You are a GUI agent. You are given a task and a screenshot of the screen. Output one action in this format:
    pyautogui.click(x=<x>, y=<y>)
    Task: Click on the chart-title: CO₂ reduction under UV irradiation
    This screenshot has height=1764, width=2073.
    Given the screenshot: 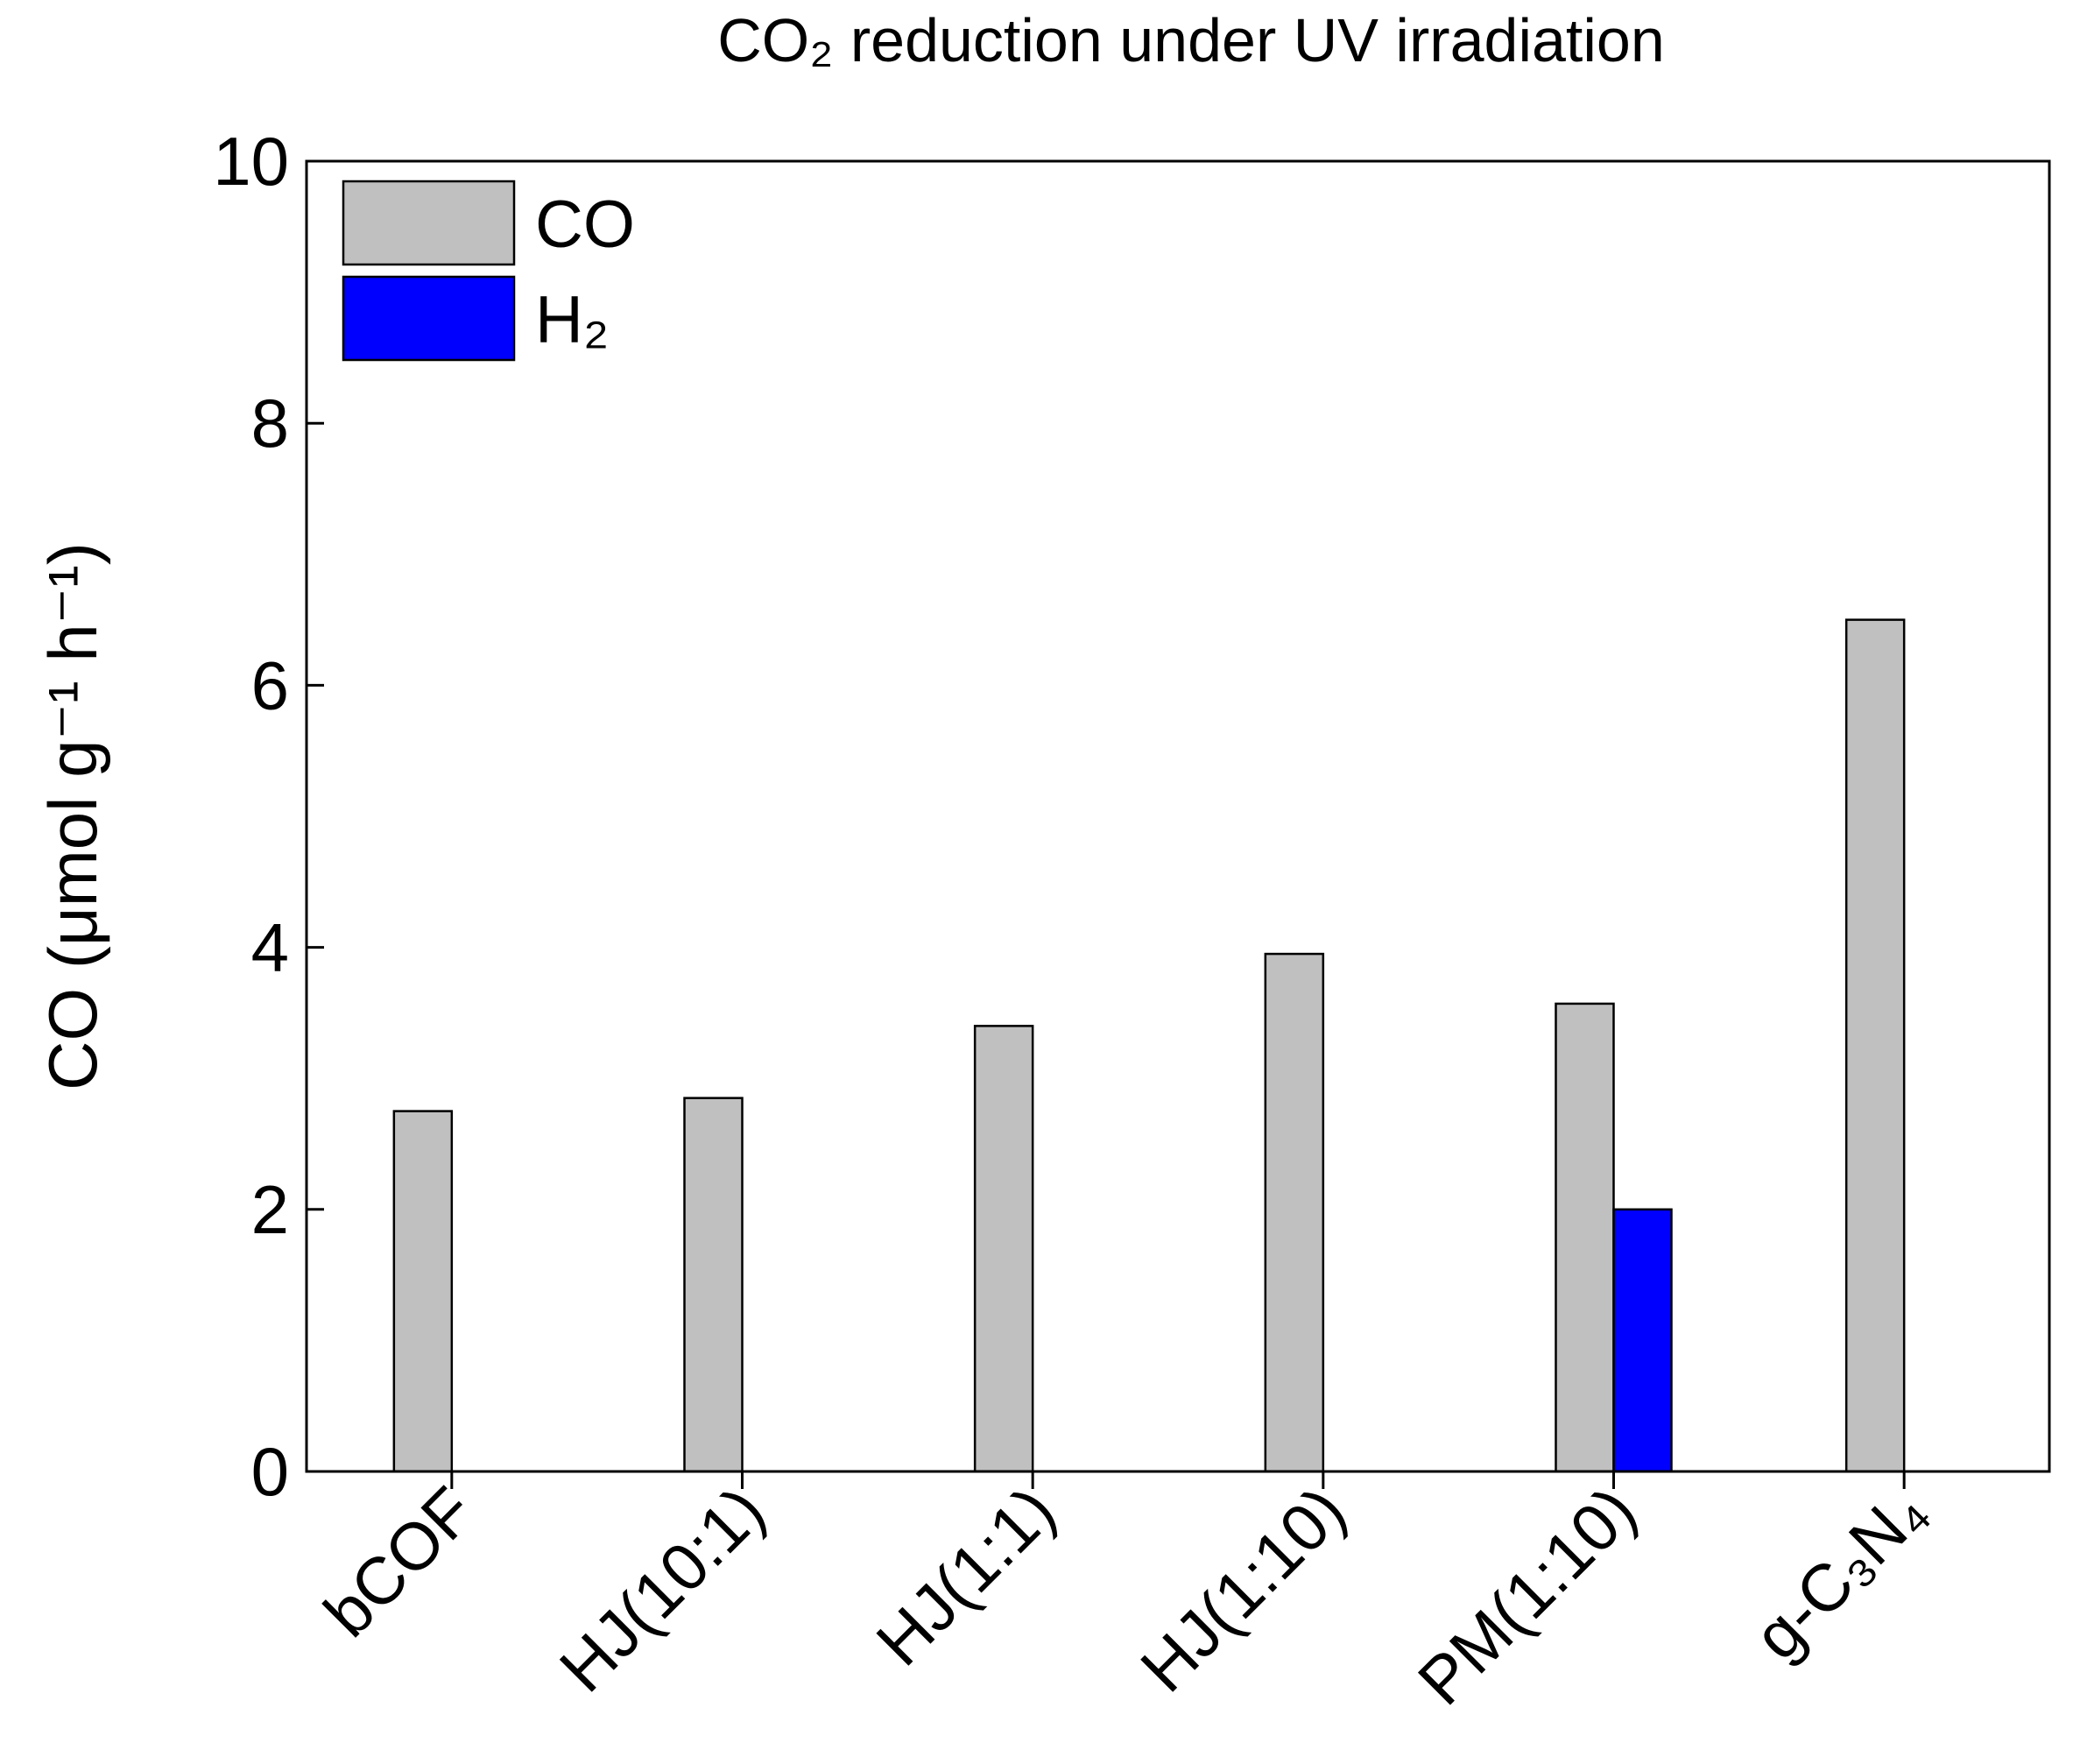 What is the action you would take?
    pyautogui.click(x=1191, y=40)
    